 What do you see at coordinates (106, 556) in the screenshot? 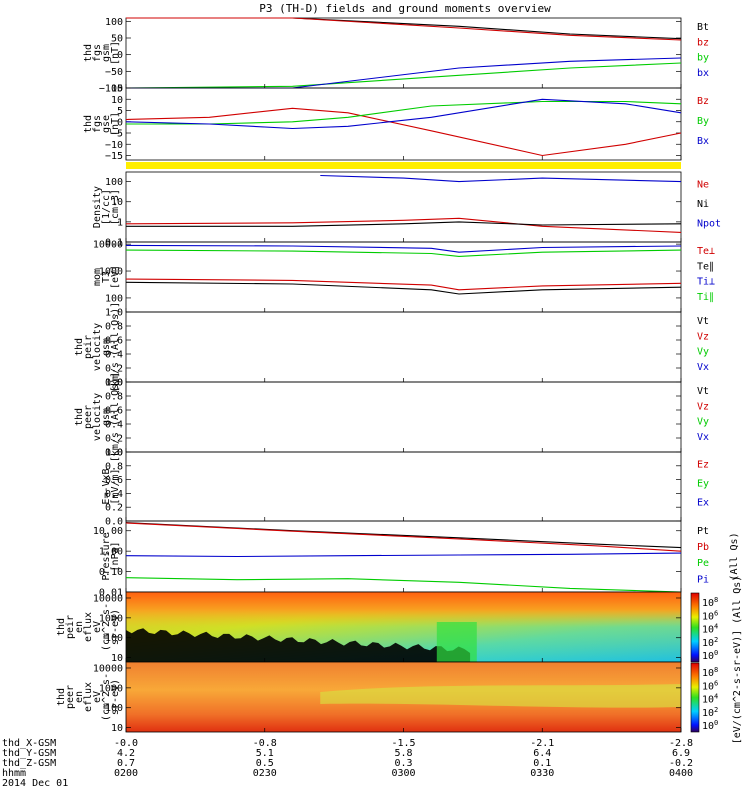
I see `y-axis-label: Pressure` at bounding box center [106, 556].